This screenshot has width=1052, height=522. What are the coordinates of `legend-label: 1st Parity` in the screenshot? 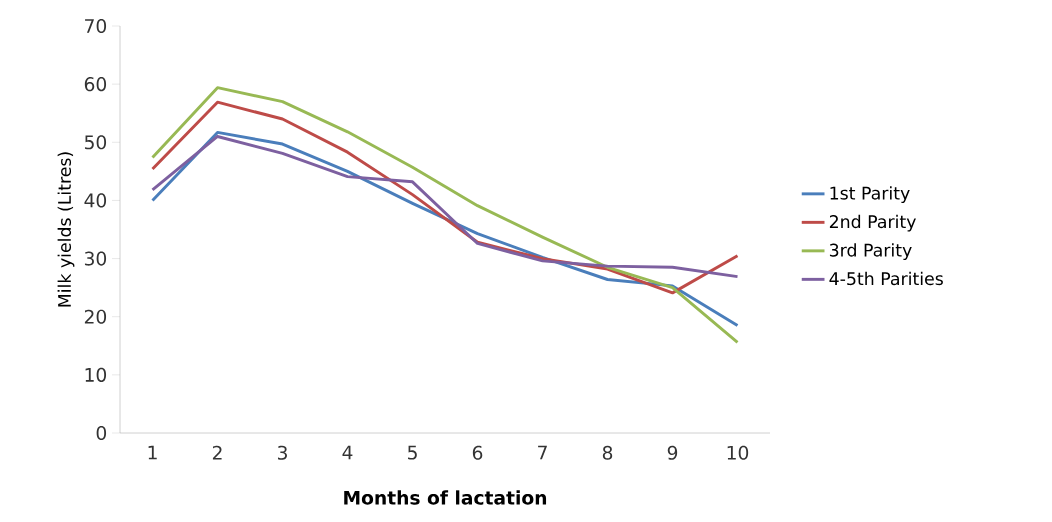 It's located at (870, 195).